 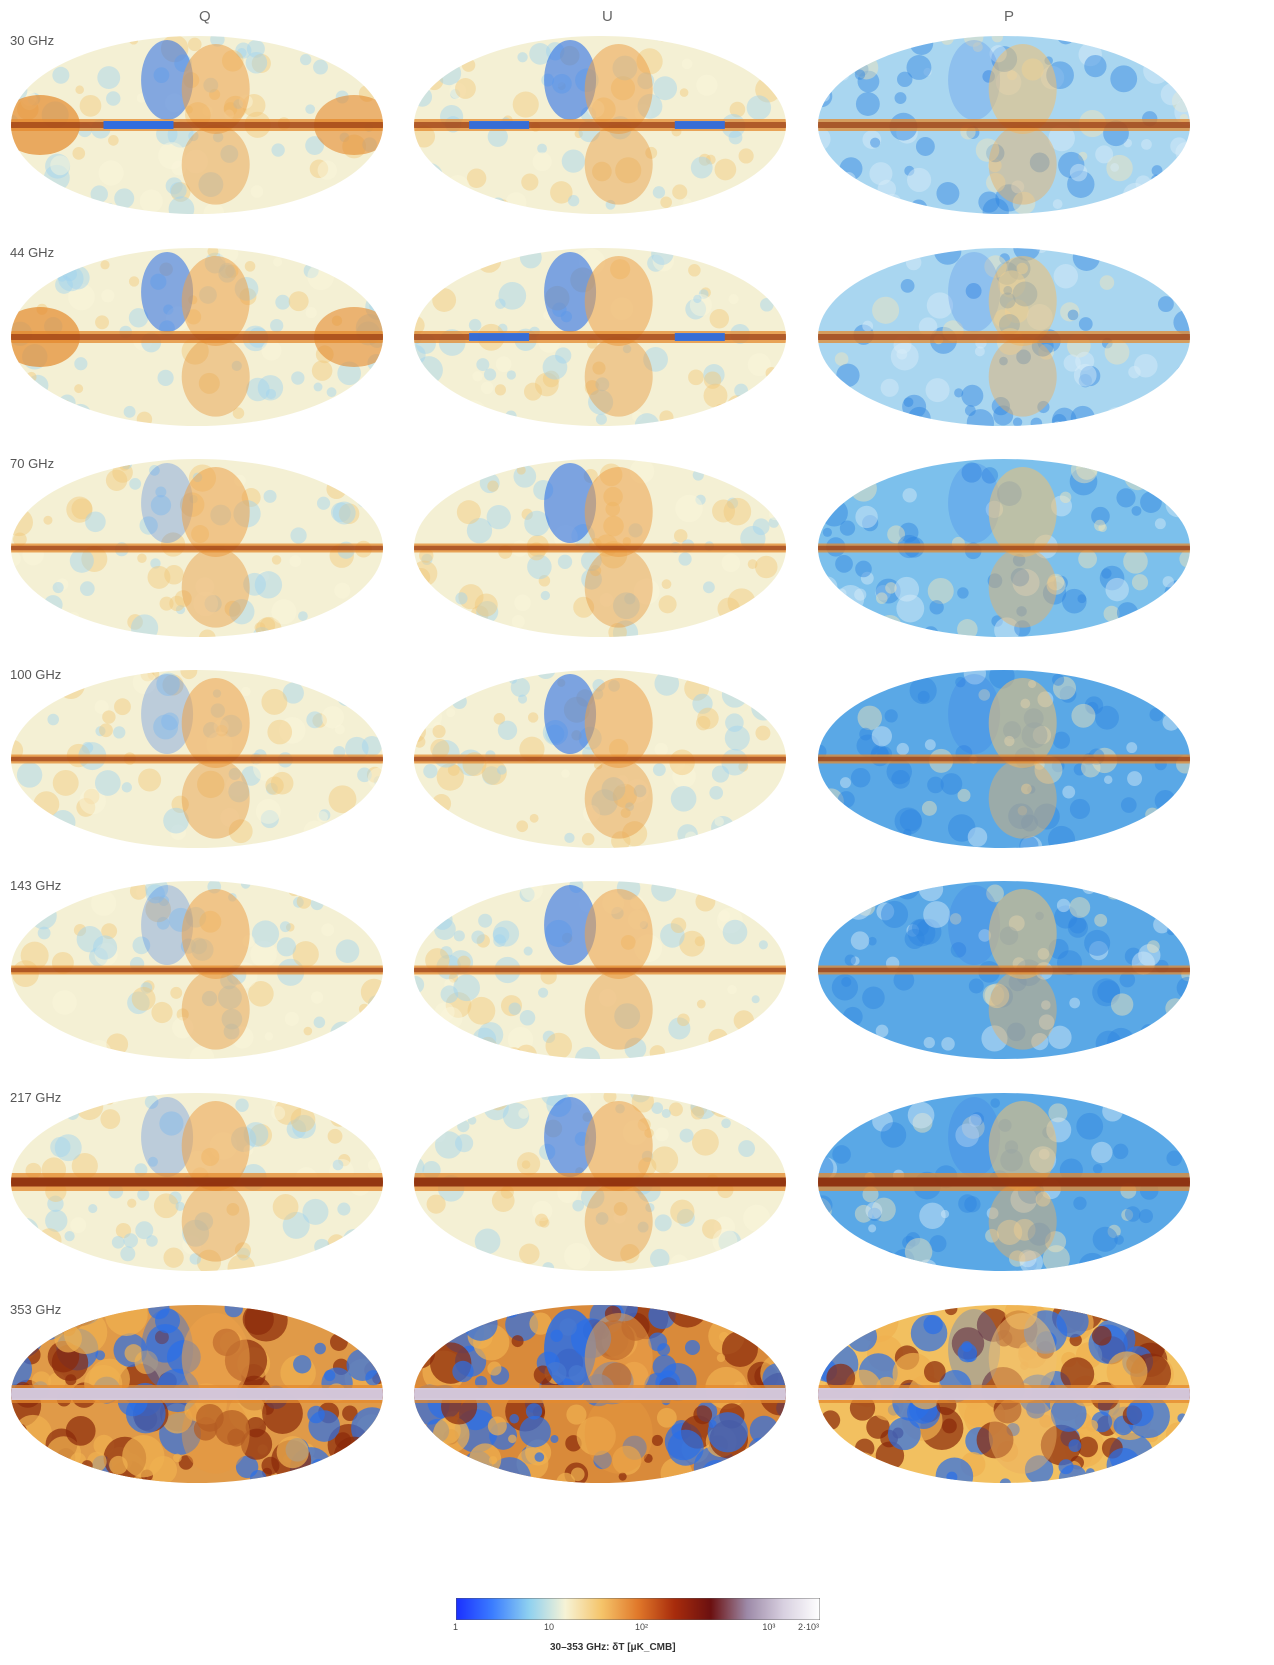 I want to click on sky-map-u-217ghz, so click(x=600, y=1182).